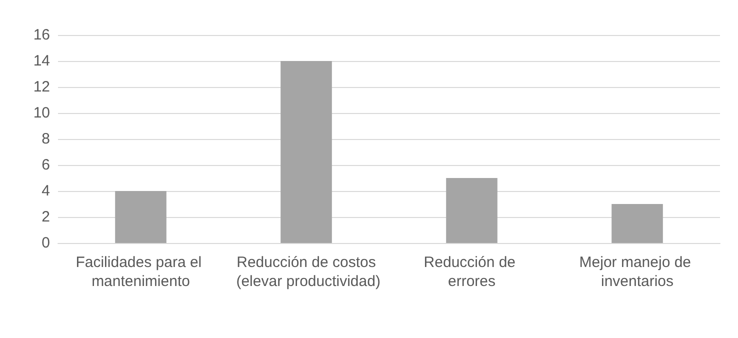 The width and height of the screenshot is (738, 338). What do you see at coordinates (46, 165) in the screenshot?
I see `y-tick-label: 6` at bounding box center [46, 165].